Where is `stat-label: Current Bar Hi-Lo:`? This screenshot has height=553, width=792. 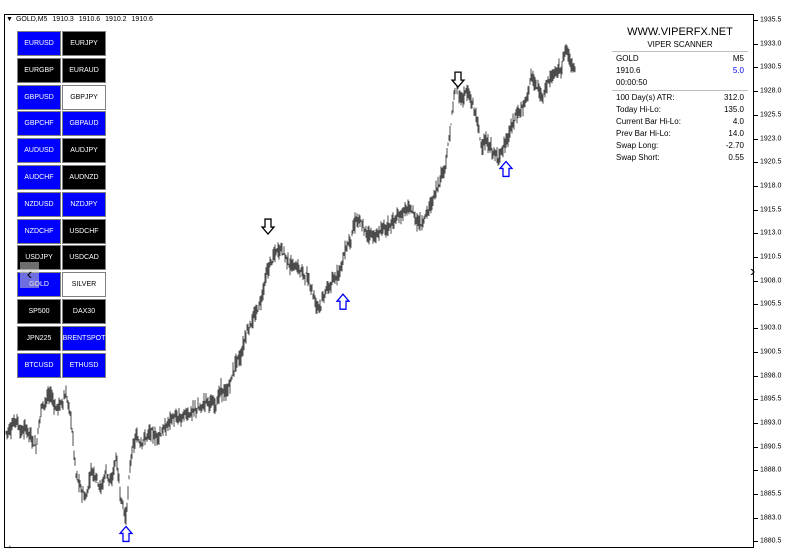 stat-label: Current Bar Hi-Lo: is located at coordinates (648, 121).